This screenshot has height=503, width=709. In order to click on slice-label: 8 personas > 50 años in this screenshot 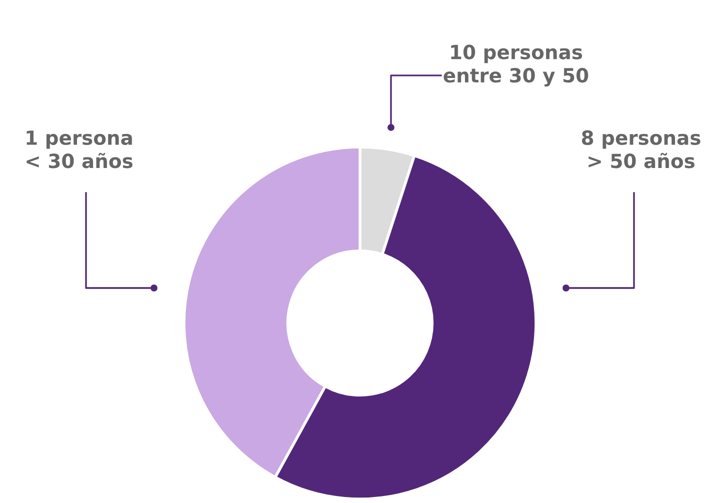, I will do `click(641, 149)`.